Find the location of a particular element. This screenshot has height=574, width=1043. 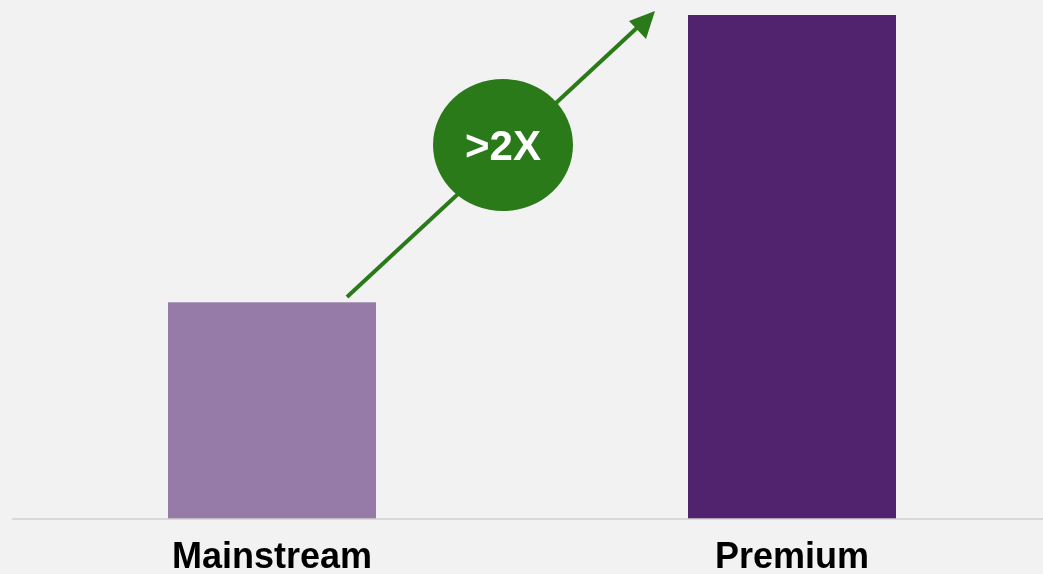

x-tick-label: Mainstream is located at coordinates (272, 554).